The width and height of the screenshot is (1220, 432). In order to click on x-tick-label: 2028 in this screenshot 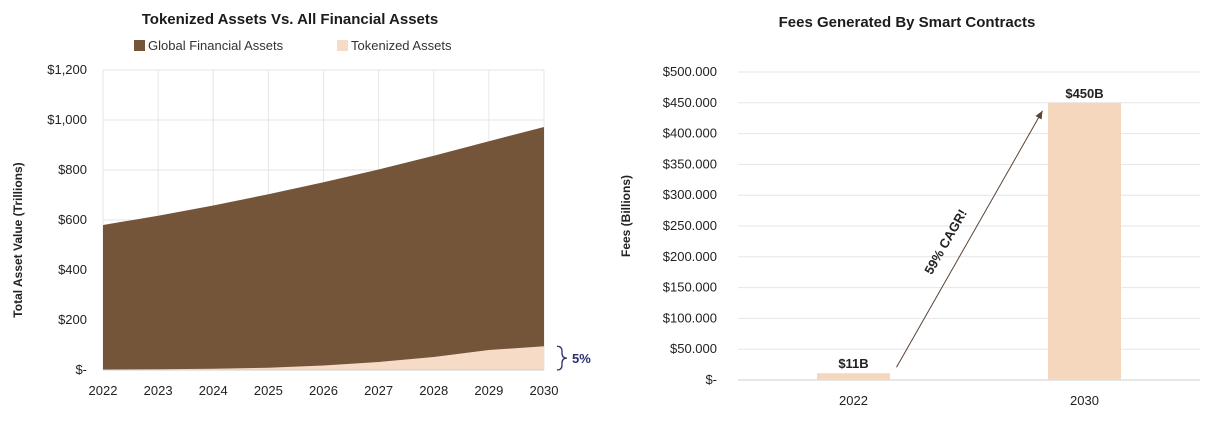, I will do `click(433, 390)`.